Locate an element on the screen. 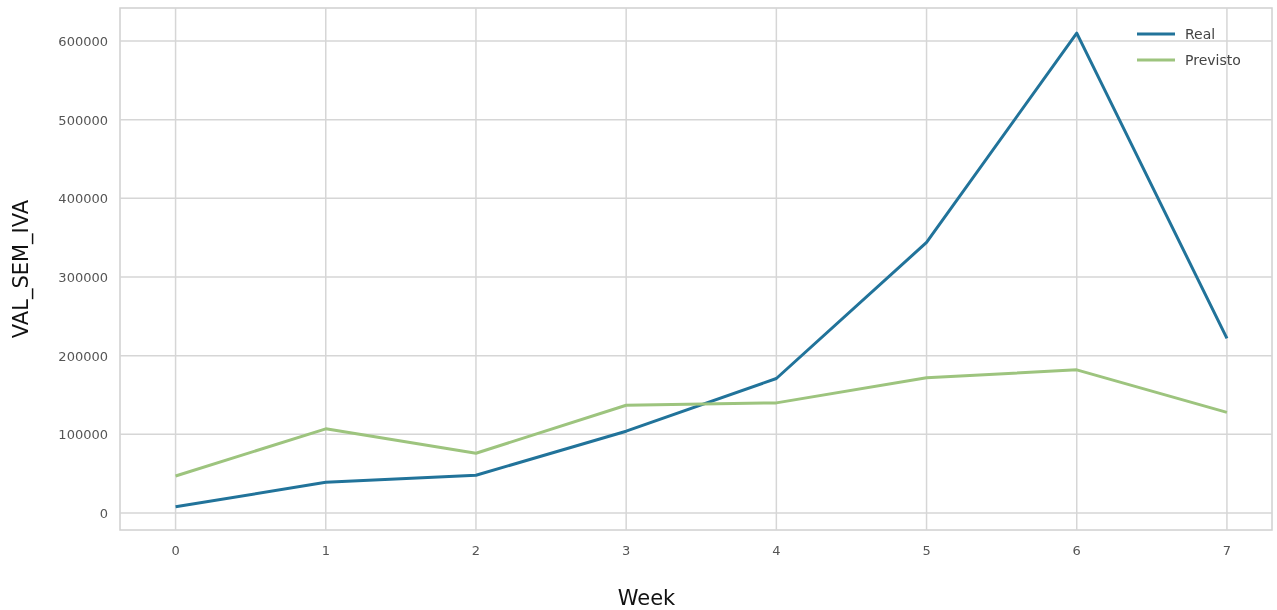 Image resolution: width=1277 pixels, height=610 pixels. x-axis-title: Week is located at coordinates (647, 598).